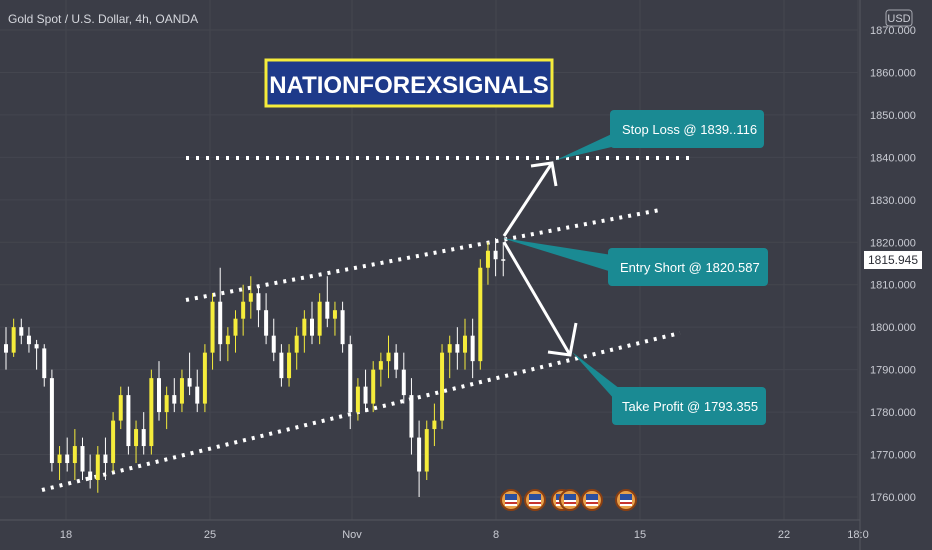 This screenshot has height=550, width=932. Describe the element at coordinates (893, 73) in the screenshot. I see `y-tick-label: 1860.000` at that location.